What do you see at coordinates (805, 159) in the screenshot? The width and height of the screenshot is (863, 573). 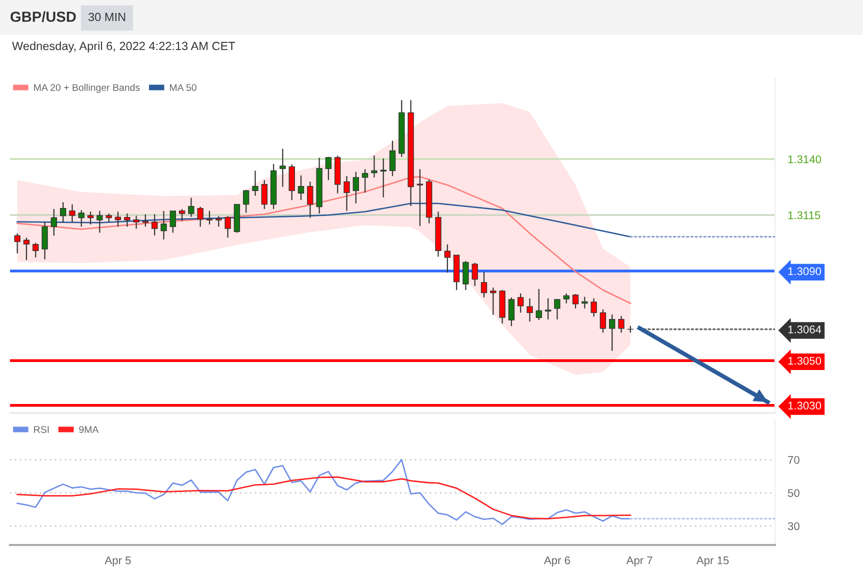 I see `y-tick-label: 1.3140` at bounding box center [805, 159].